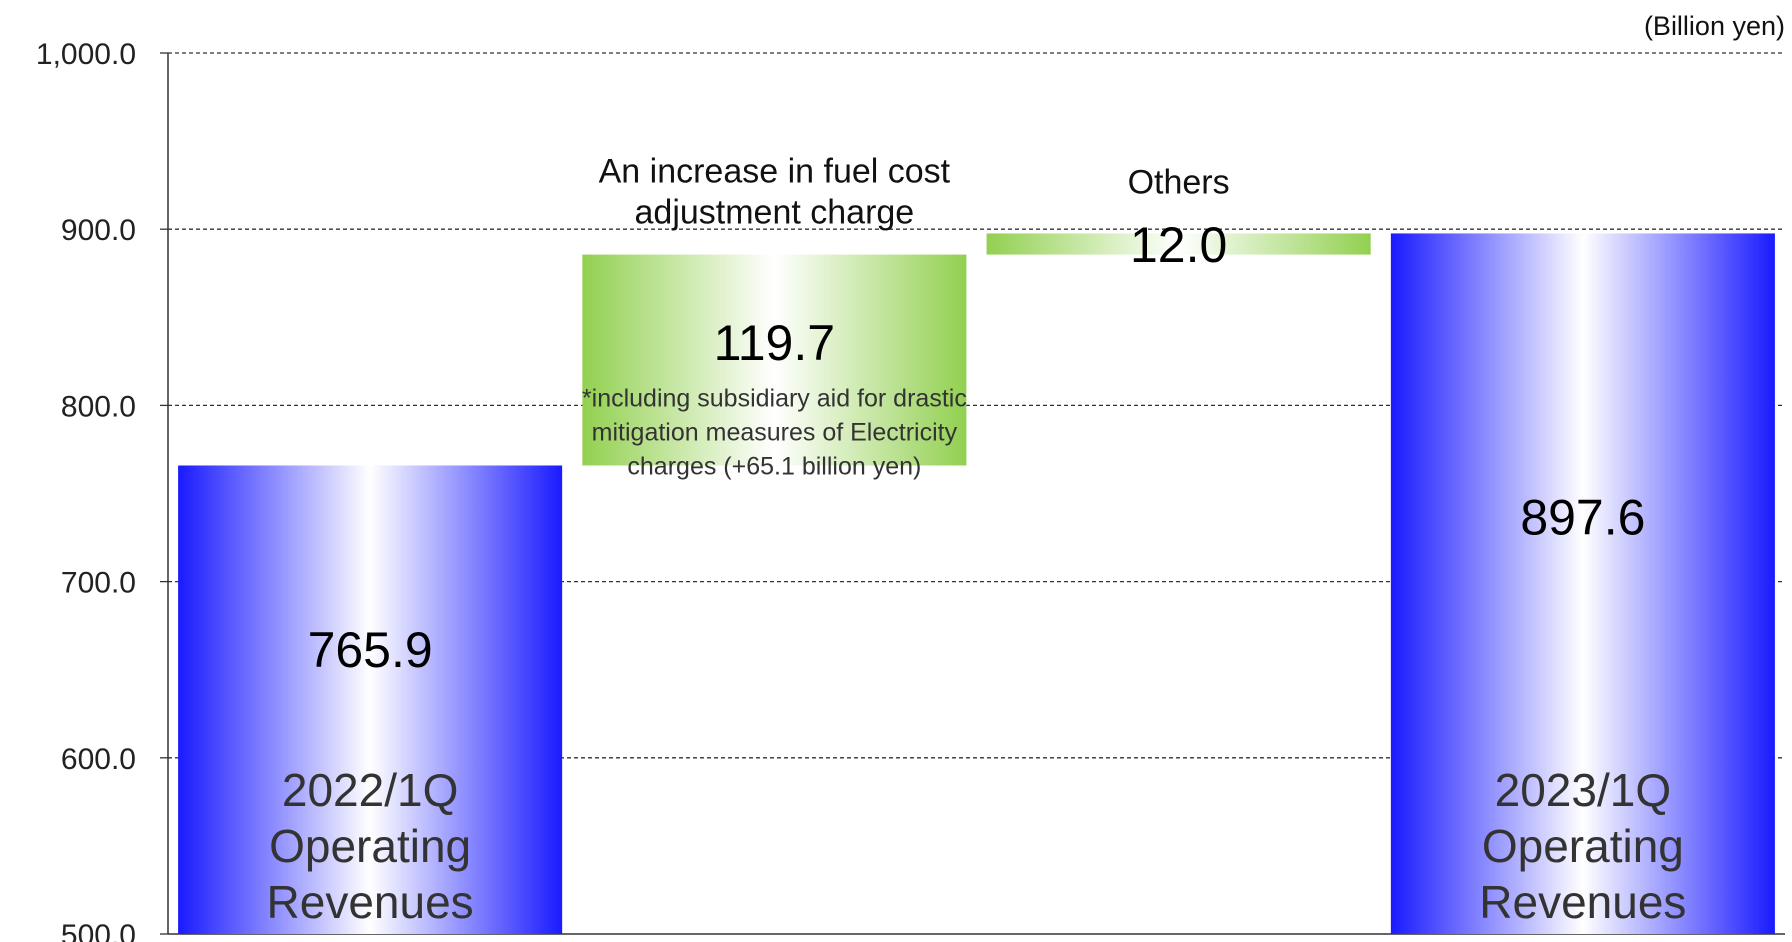 The width and height of the screenshot is (1792, 942). What do you see at coordinates (370, 650) in the screenshot?
I see `bar-value-label: 765.9` at bounding box center [370, 650].